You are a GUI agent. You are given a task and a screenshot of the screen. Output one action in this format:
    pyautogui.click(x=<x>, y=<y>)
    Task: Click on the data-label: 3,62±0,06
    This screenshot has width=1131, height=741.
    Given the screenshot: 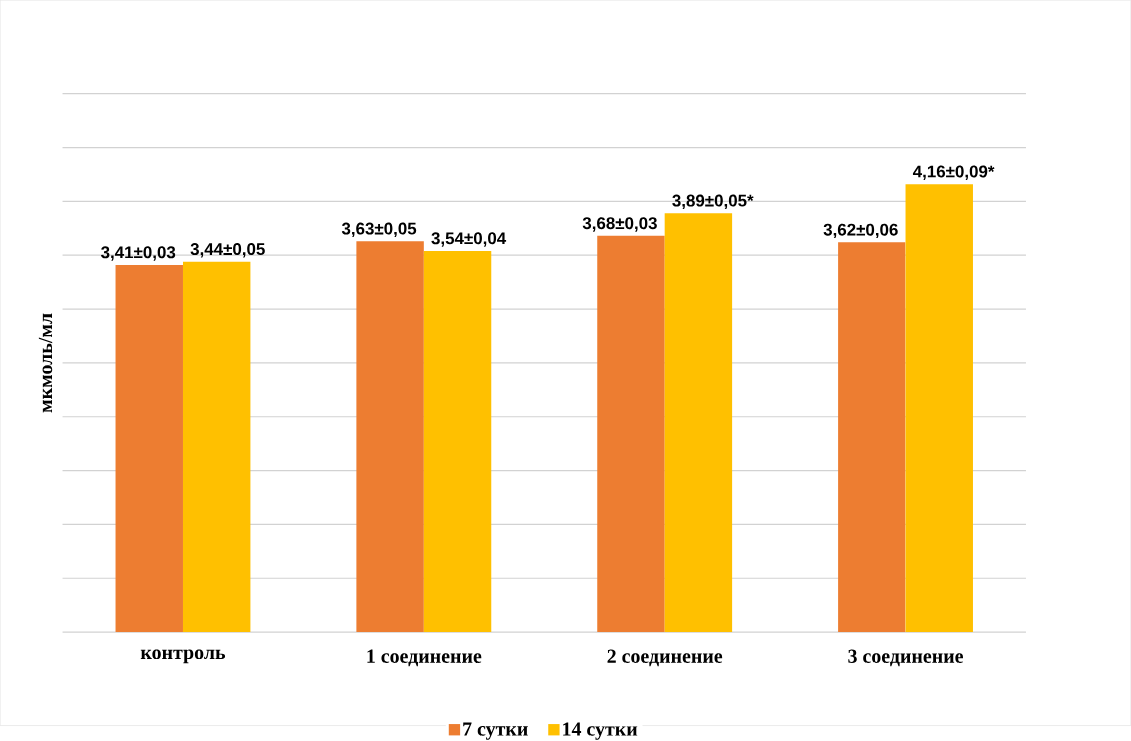 What is the action you would take?
    pyautogui.click(x=860, y=231)
    